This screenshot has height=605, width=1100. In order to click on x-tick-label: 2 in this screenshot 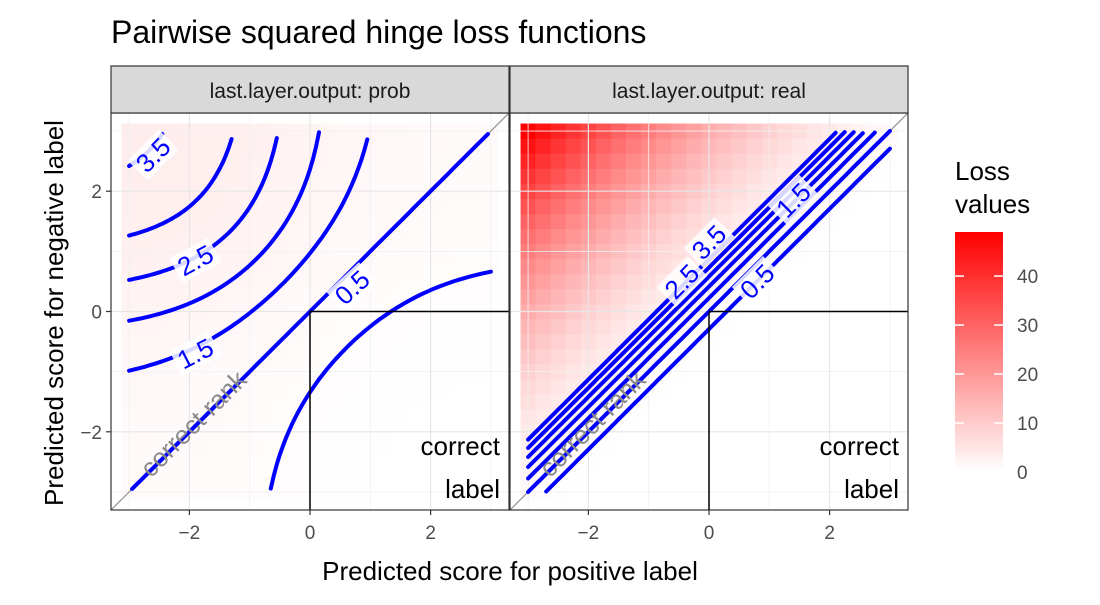, I will do `click(430, 533)`.